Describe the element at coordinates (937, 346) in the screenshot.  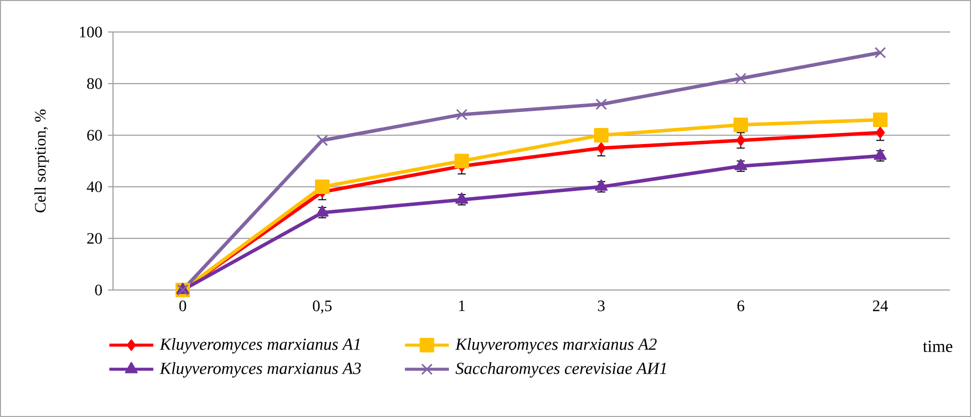
I see `x-axis-title: time` at that location.